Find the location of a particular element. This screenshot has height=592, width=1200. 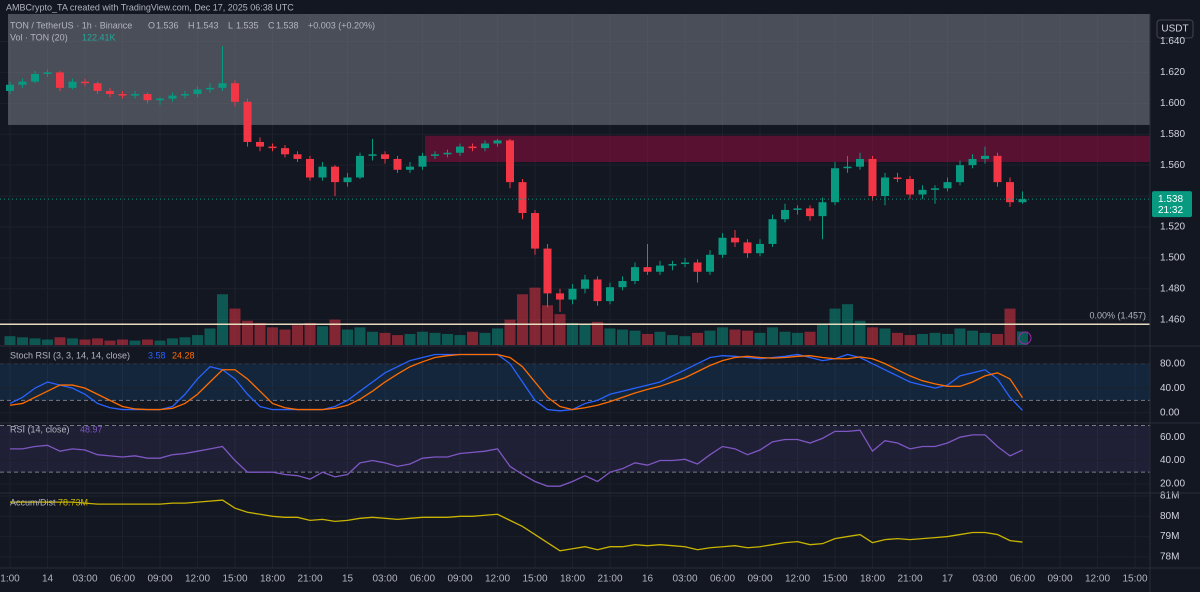

stoch-d-last: 24.28 is located at coordinates (183, 355).